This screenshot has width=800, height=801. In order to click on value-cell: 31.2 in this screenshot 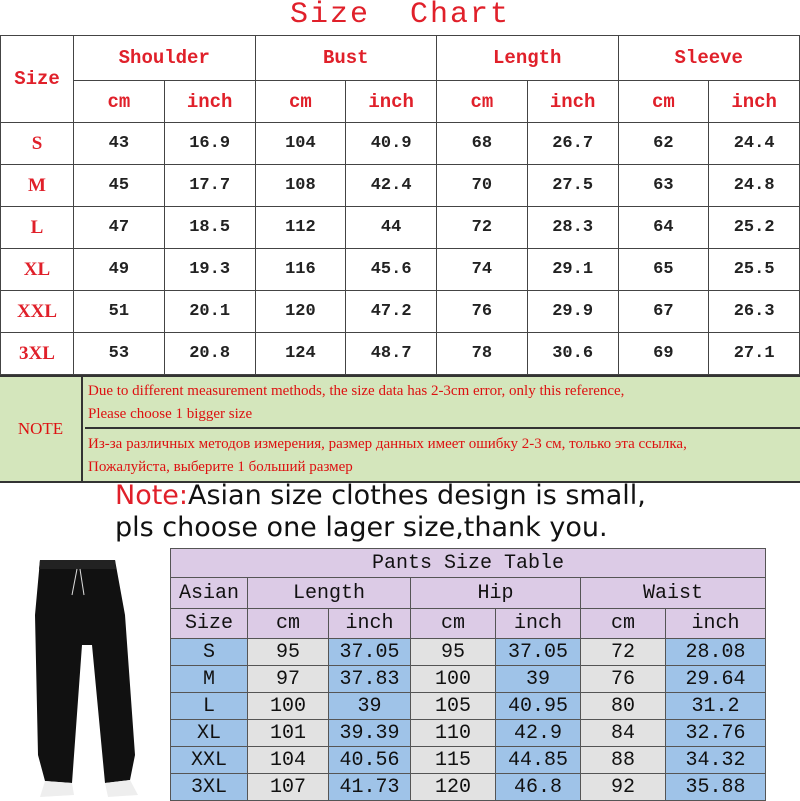, I will do `click(715, 706)`.